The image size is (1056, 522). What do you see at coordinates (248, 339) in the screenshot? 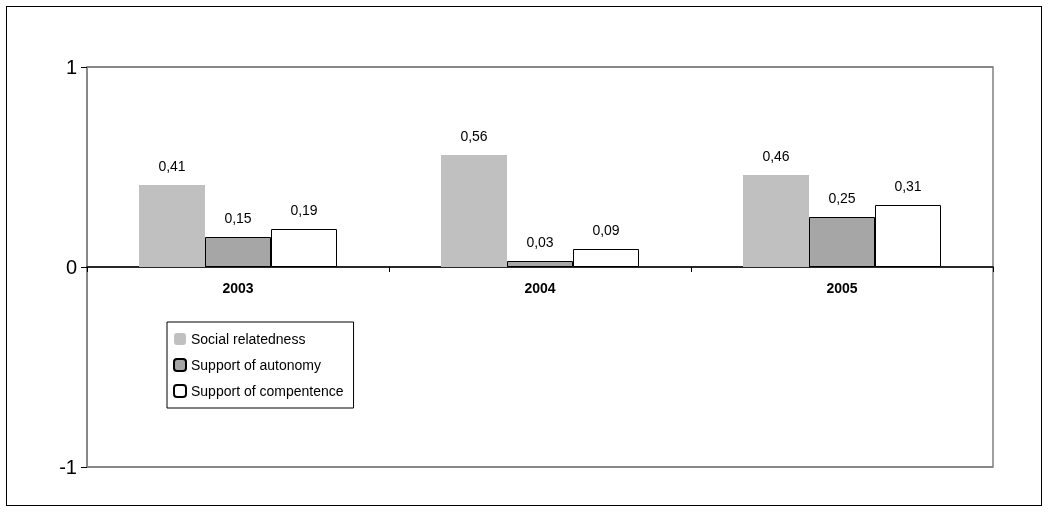
I see `legend-label: Social relatedness` at bounding box center [248, 339].